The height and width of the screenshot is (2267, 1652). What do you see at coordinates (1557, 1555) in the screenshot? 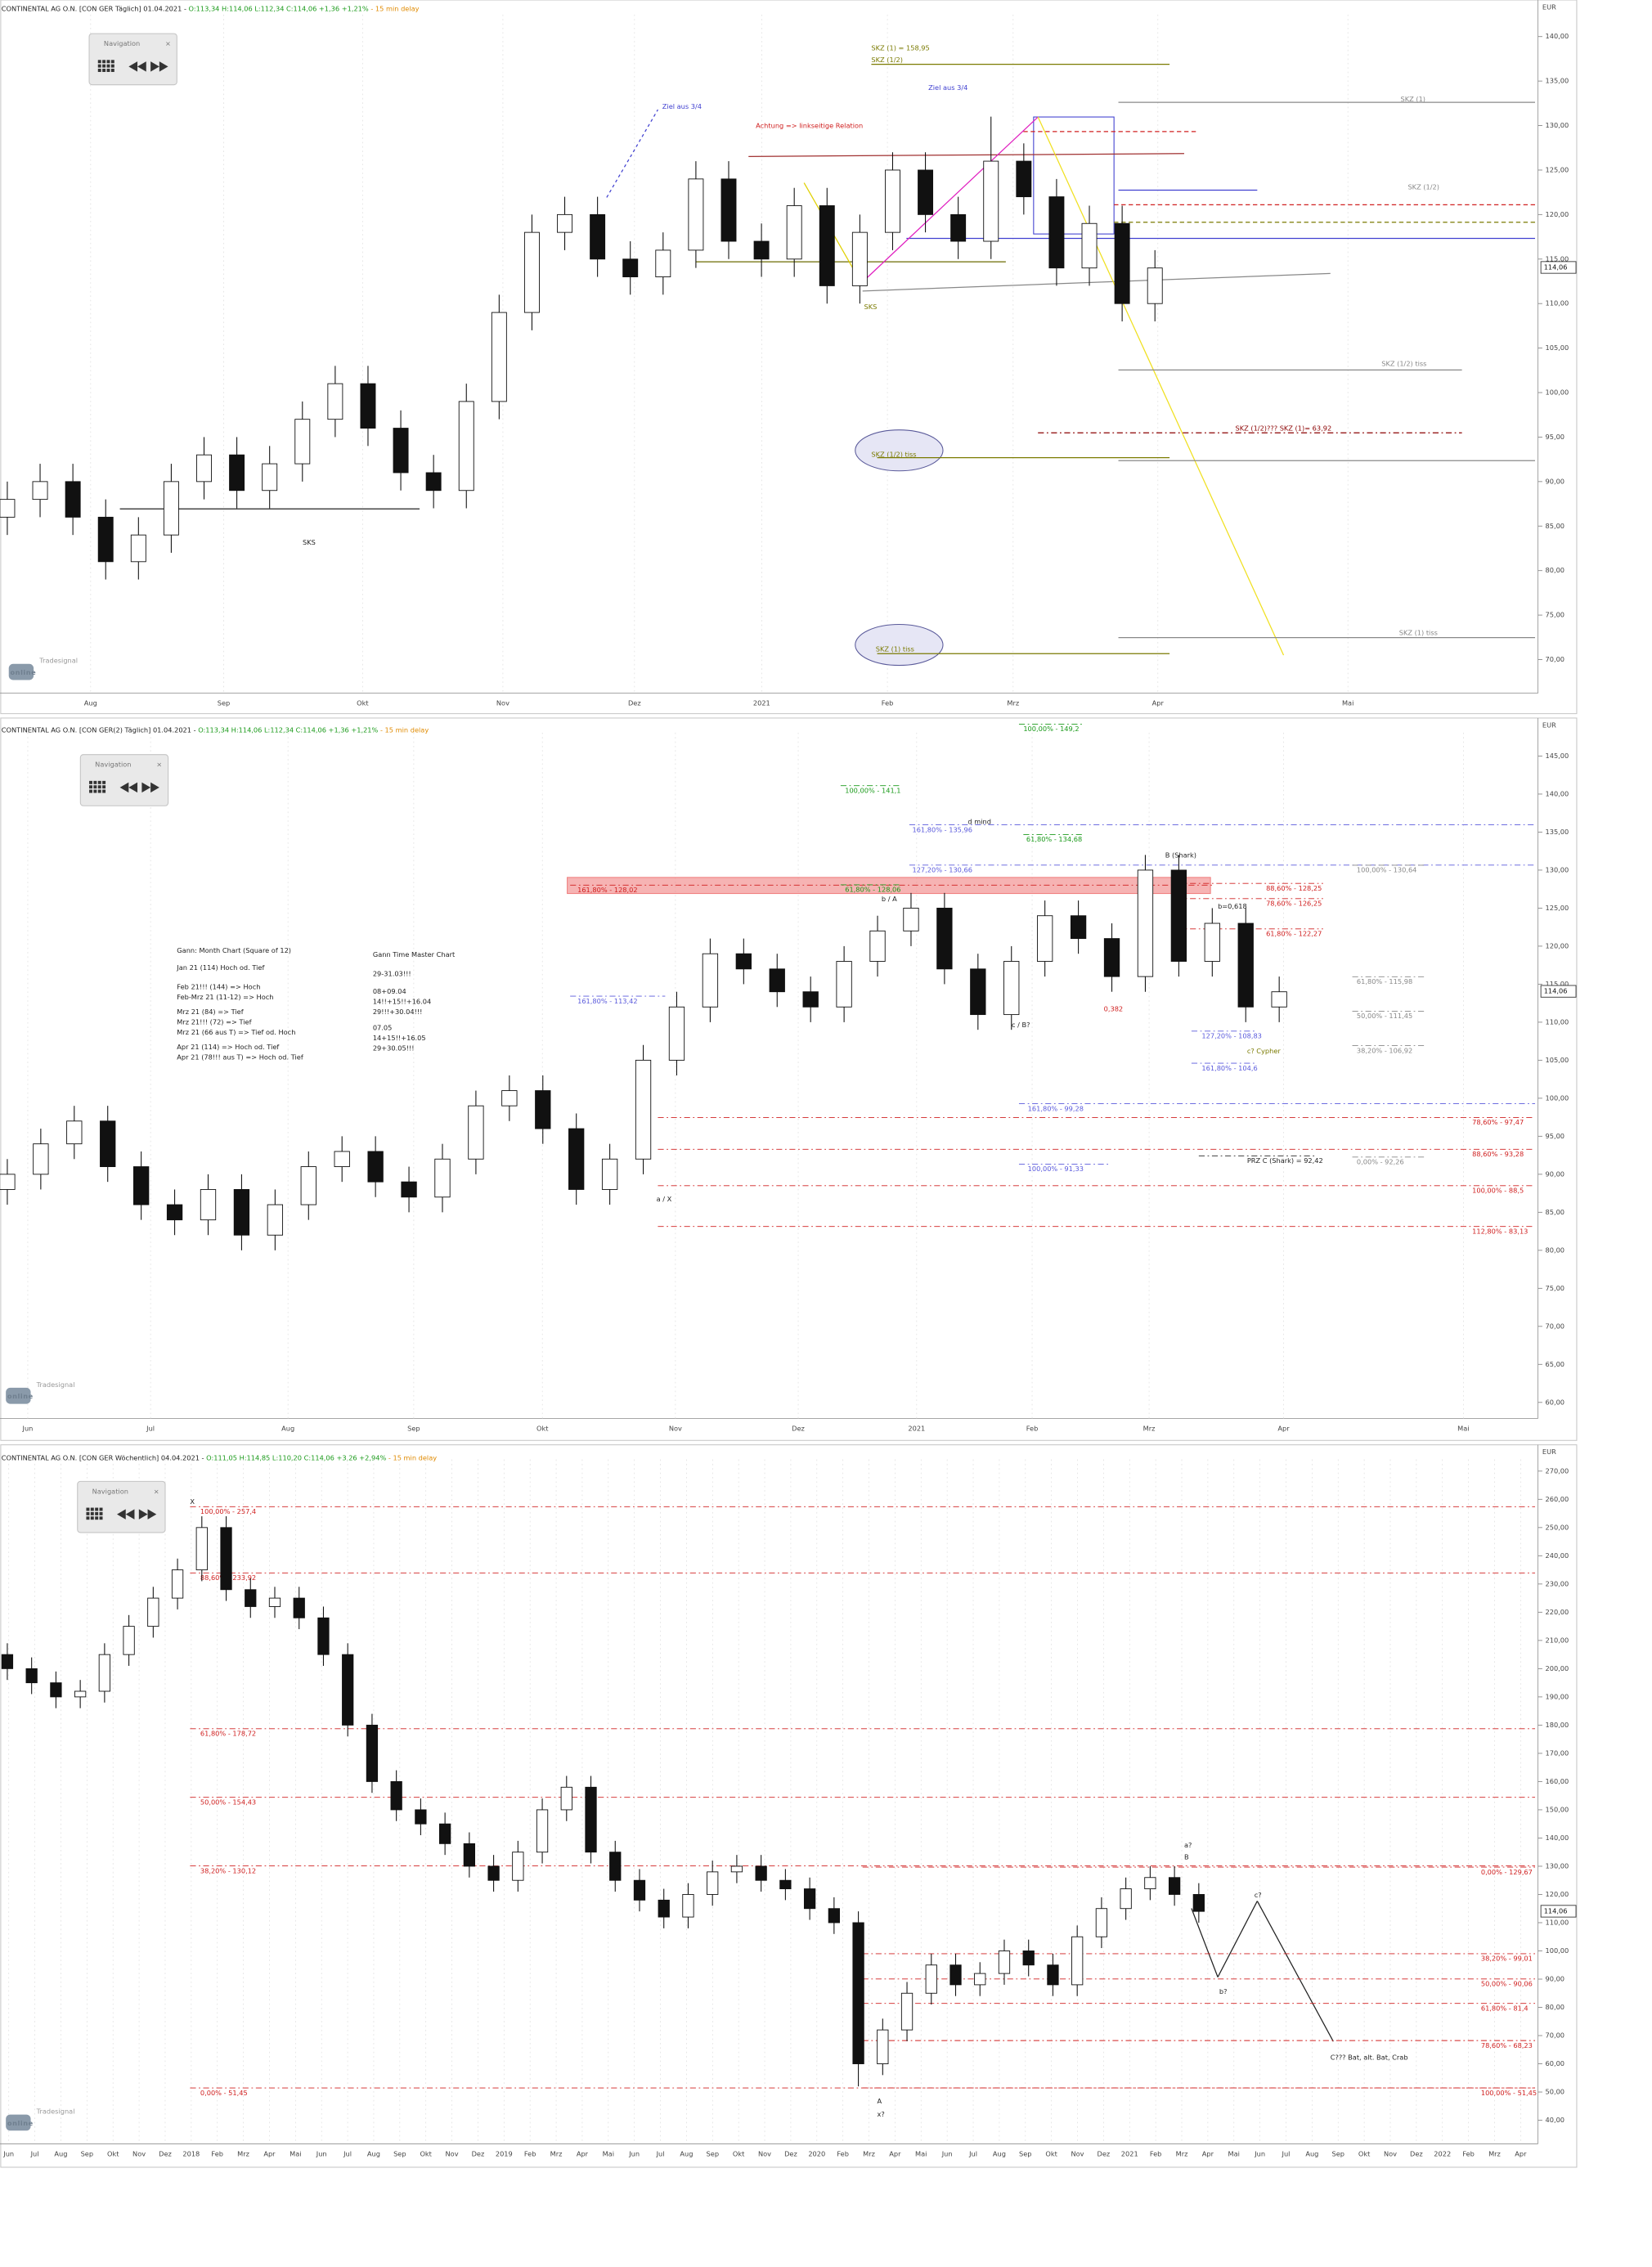
I see `y-tick-label: 240,00` at bounding box center [1557, 1555].